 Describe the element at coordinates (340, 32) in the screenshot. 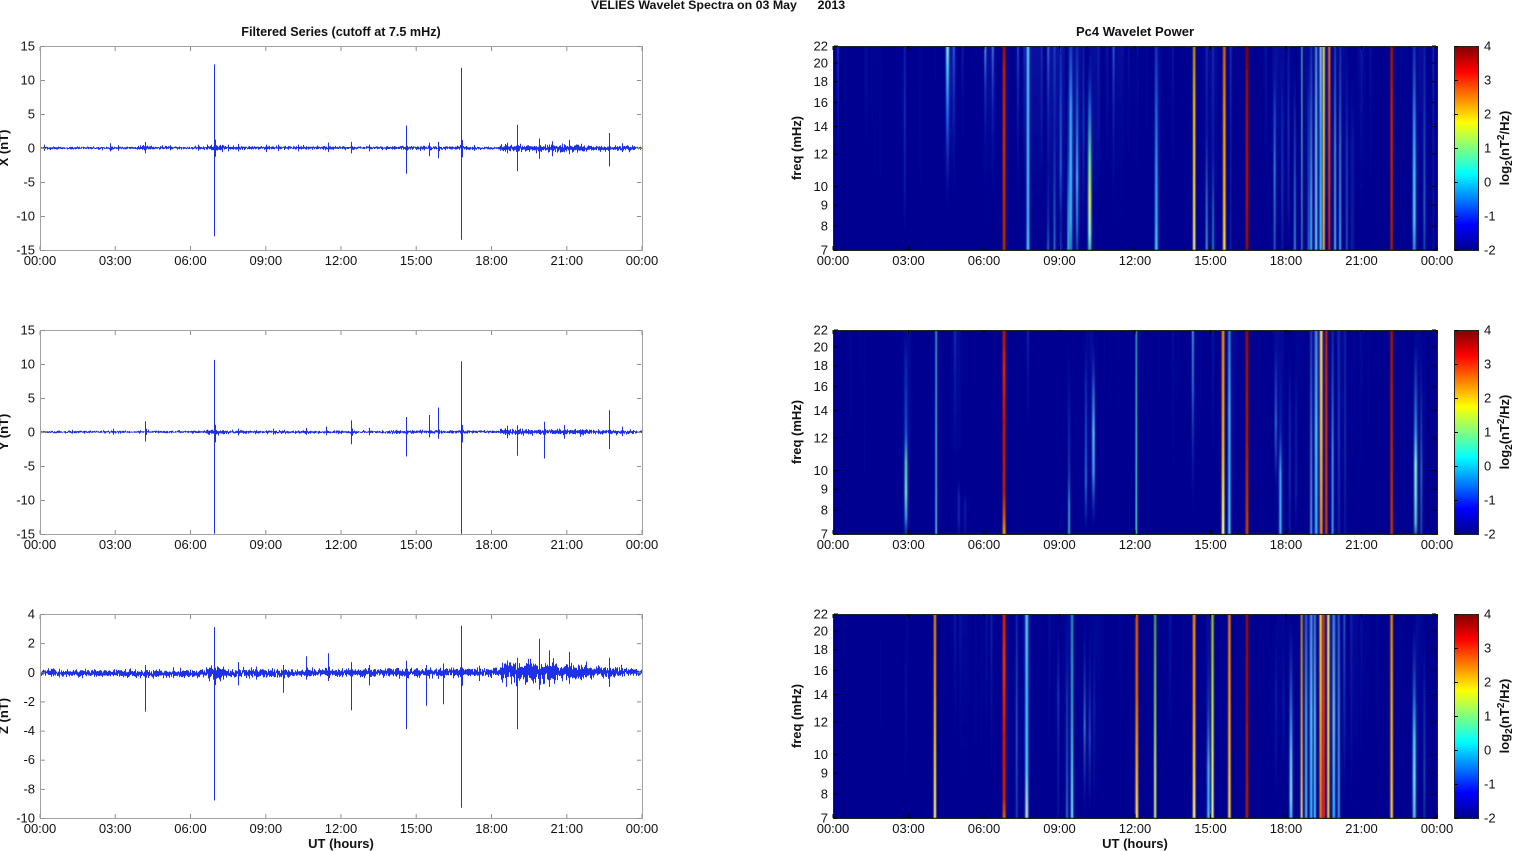

I see `svg-text:Filtered Series (cutoff at 7.5: Filtered Series (cutoff at 7.5 mHz)` at that location.